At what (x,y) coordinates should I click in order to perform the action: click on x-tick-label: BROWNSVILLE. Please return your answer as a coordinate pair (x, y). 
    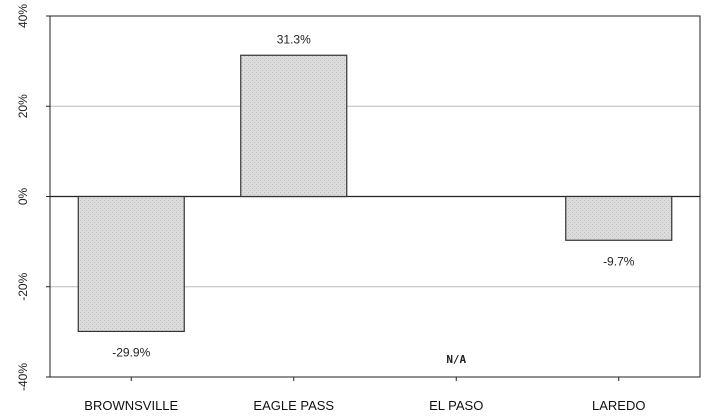
    Looking at the image, I should click on (131, 405).